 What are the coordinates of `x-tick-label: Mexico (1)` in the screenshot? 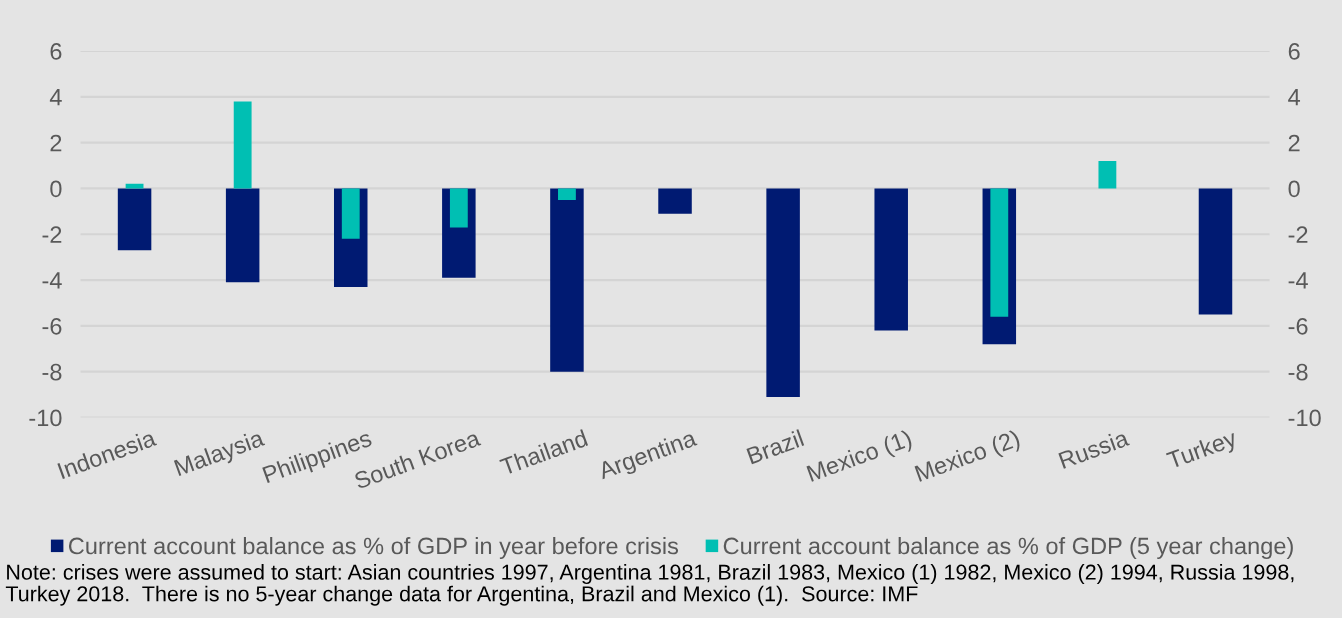 It's located at (860, 458).